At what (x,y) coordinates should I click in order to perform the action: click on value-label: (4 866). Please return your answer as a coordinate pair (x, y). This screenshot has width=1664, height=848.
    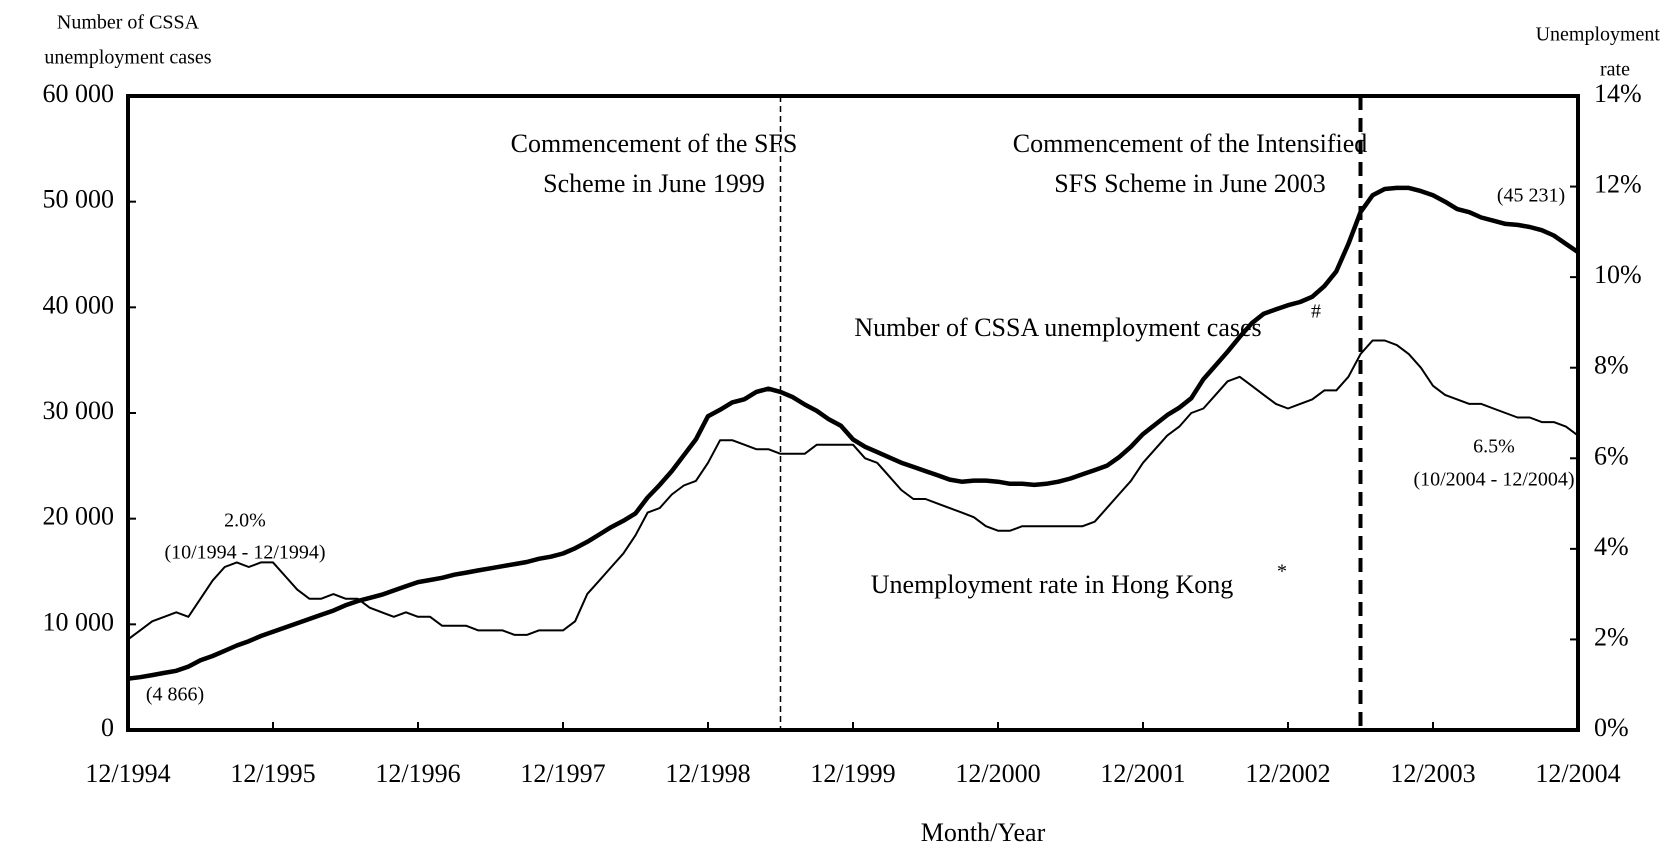
    Looking at the image, I should click on (175, 695).